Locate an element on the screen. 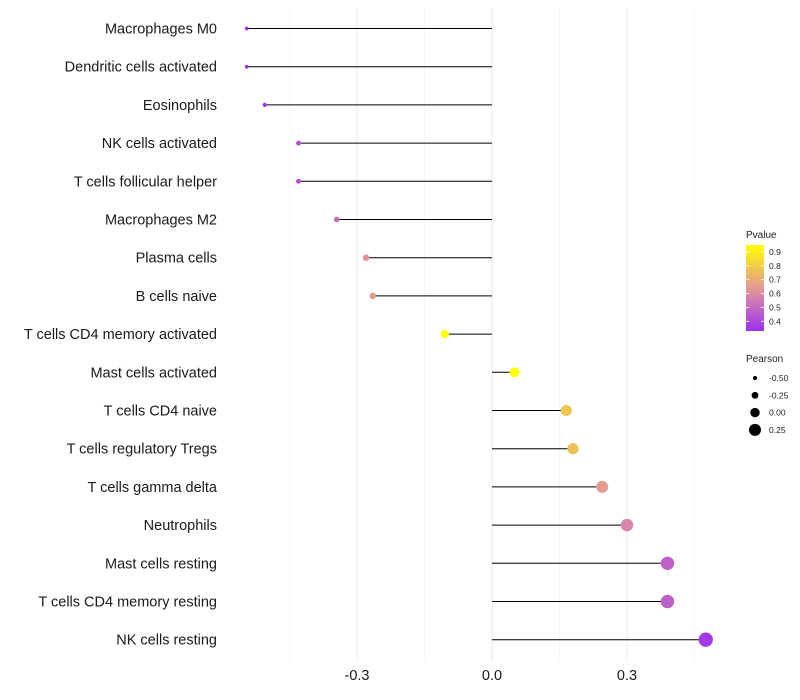 The height and width of the screenshot is (700, 800). y-axis-label: Plasma cells is located at coordinates (176, 259).